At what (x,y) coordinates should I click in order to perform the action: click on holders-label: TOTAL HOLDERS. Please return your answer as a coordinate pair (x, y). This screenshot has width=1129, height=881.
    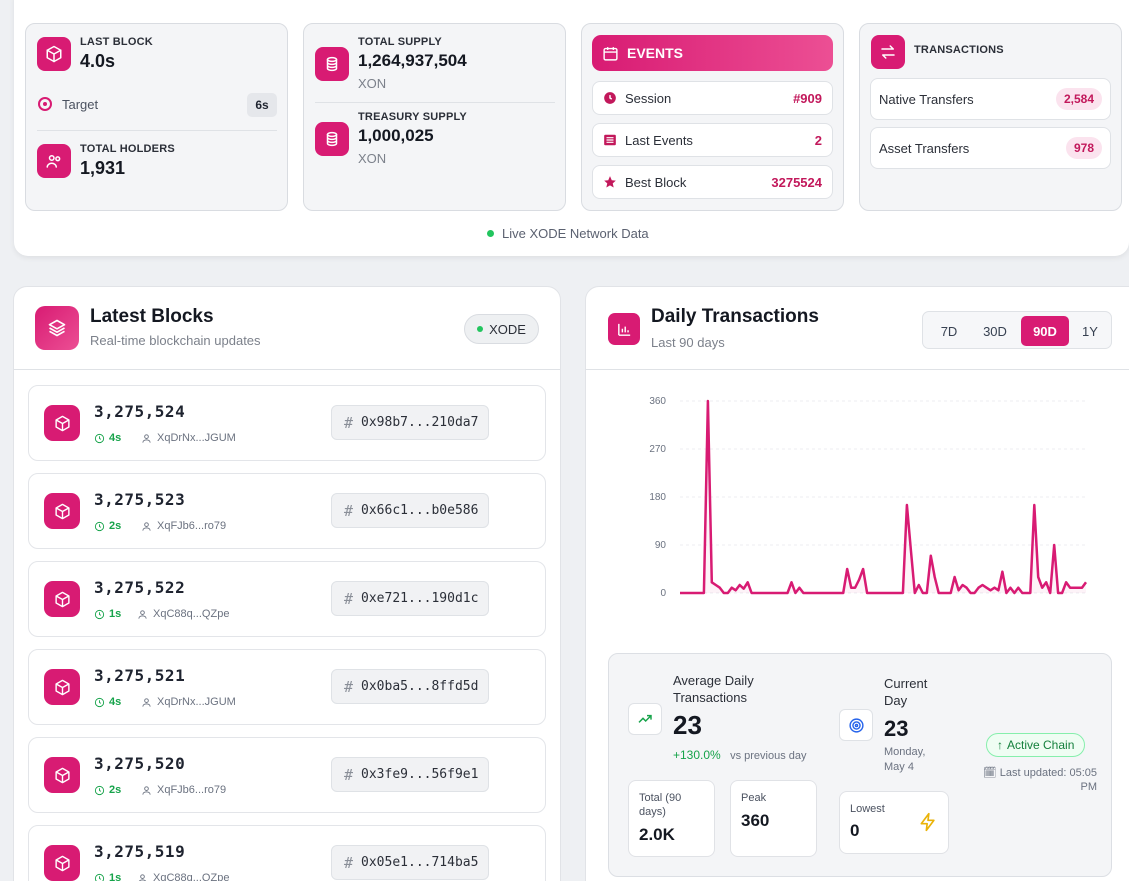
    Looking at the image, I should click on (127, 149).